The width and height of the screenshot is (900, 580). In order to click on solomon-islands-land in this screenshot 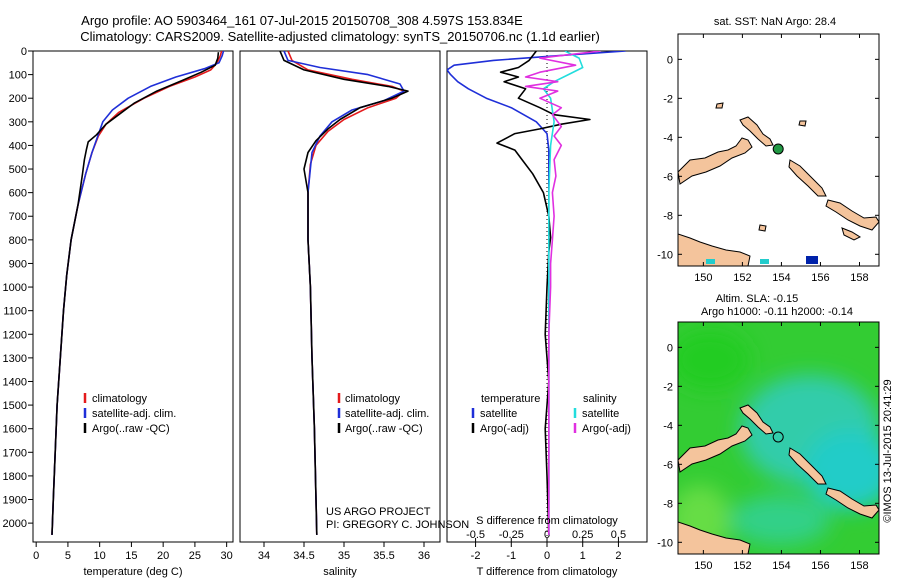, I will do `click(852, 215)`.